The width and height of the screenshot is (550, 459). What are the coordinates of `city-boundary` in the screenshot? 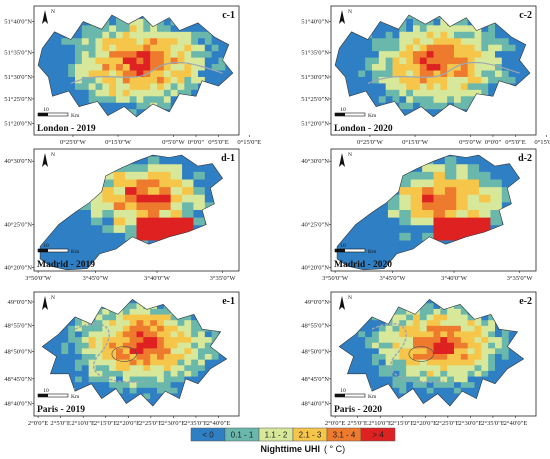 It's located at (428, 212).